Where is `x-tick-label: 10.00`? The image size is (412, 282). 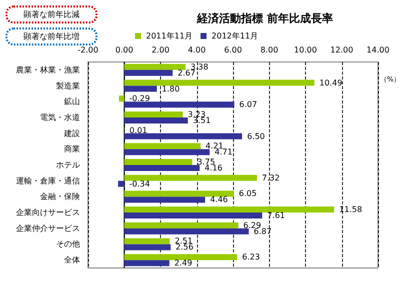 x-tick-label: 10.00 is located at coordinates (305, 50).